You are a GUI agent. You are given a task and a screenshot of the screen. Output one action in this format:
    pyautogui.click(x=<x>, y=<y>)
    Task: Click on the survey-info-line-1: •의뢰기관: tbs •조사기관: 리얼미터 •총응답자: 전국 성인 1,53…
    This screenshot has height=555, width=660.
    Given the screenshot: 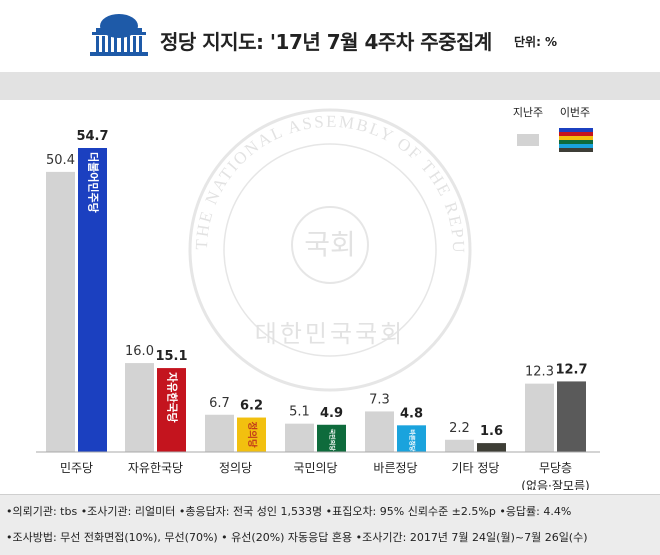 What is the action you would take?
    pyautogui.click(x=289, y=511)
    